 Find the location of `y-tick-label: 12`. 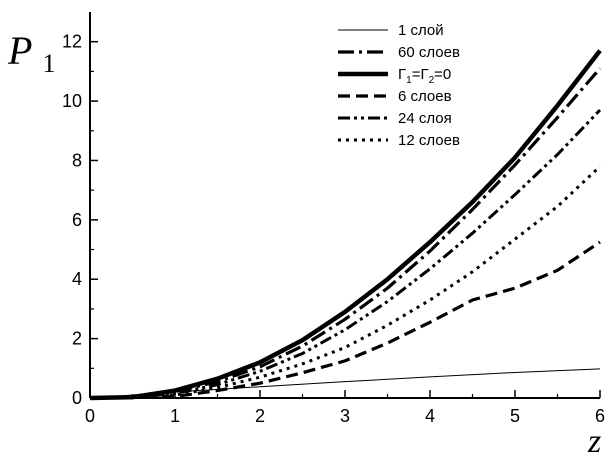

y-tick-label: 12 is located at coordinates (72, 42).